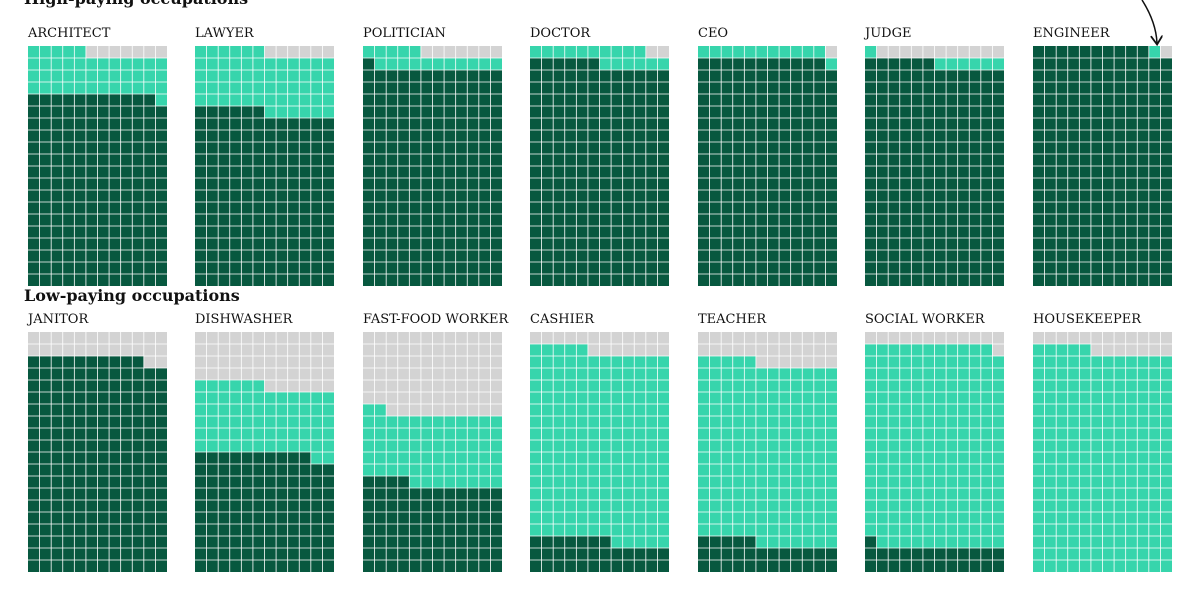 Image resolution: width=1200 pixels, height=600 pixels. What do you see at coordinates (1087, 319) in the screenshot?
I see `panel-label-housekeeper: HOUSEKEEPER` at bounding box center [1087, 319].